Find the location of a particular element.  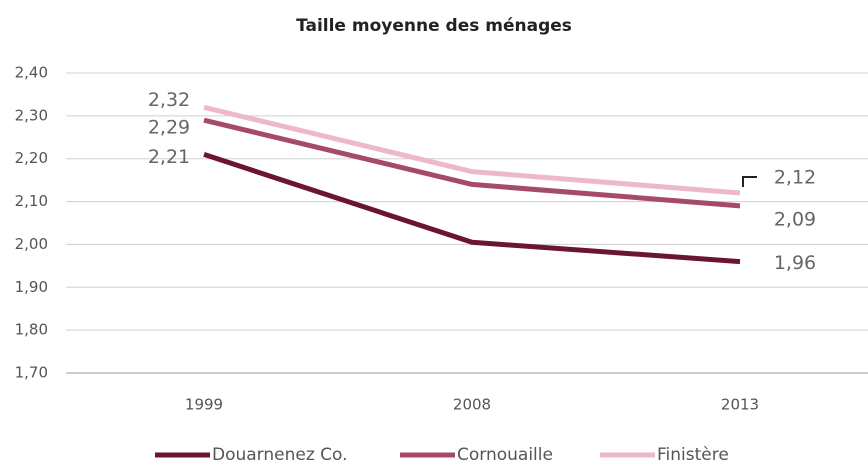

legend-label: Cornouaille is located at coordinates (505, 455).